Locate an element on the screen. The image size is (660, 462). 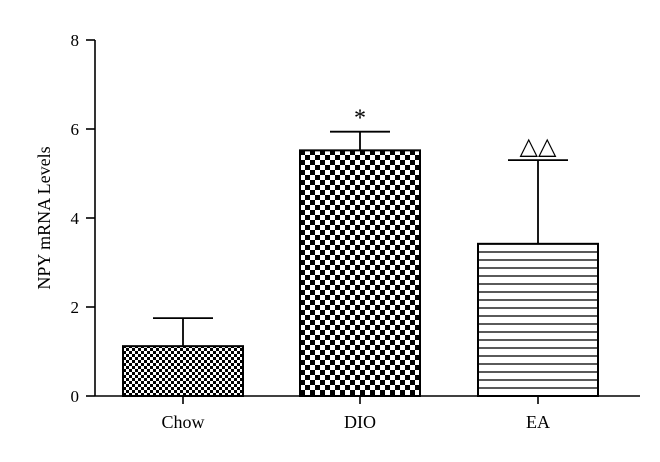
significance-marker: * is located at coordinates (360, 119).